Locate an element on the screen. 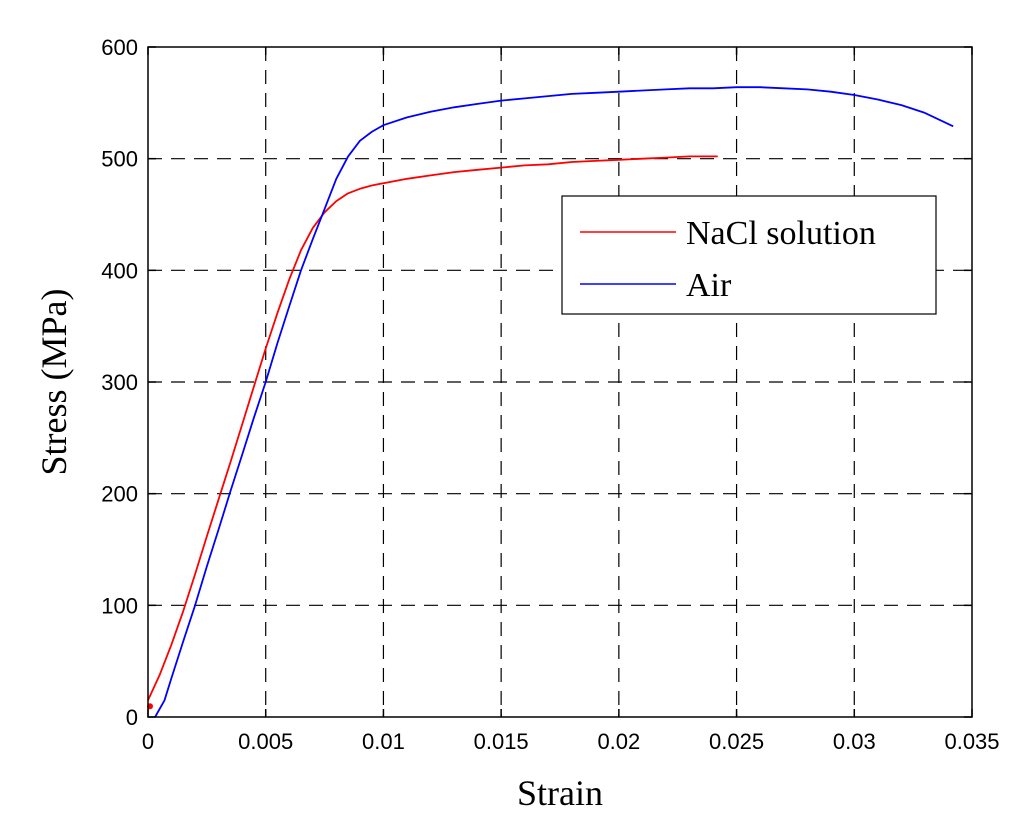 The height and width of the screenshot is (822, 1024). y-tick-label: 0 is located at coordinates (132, 717).